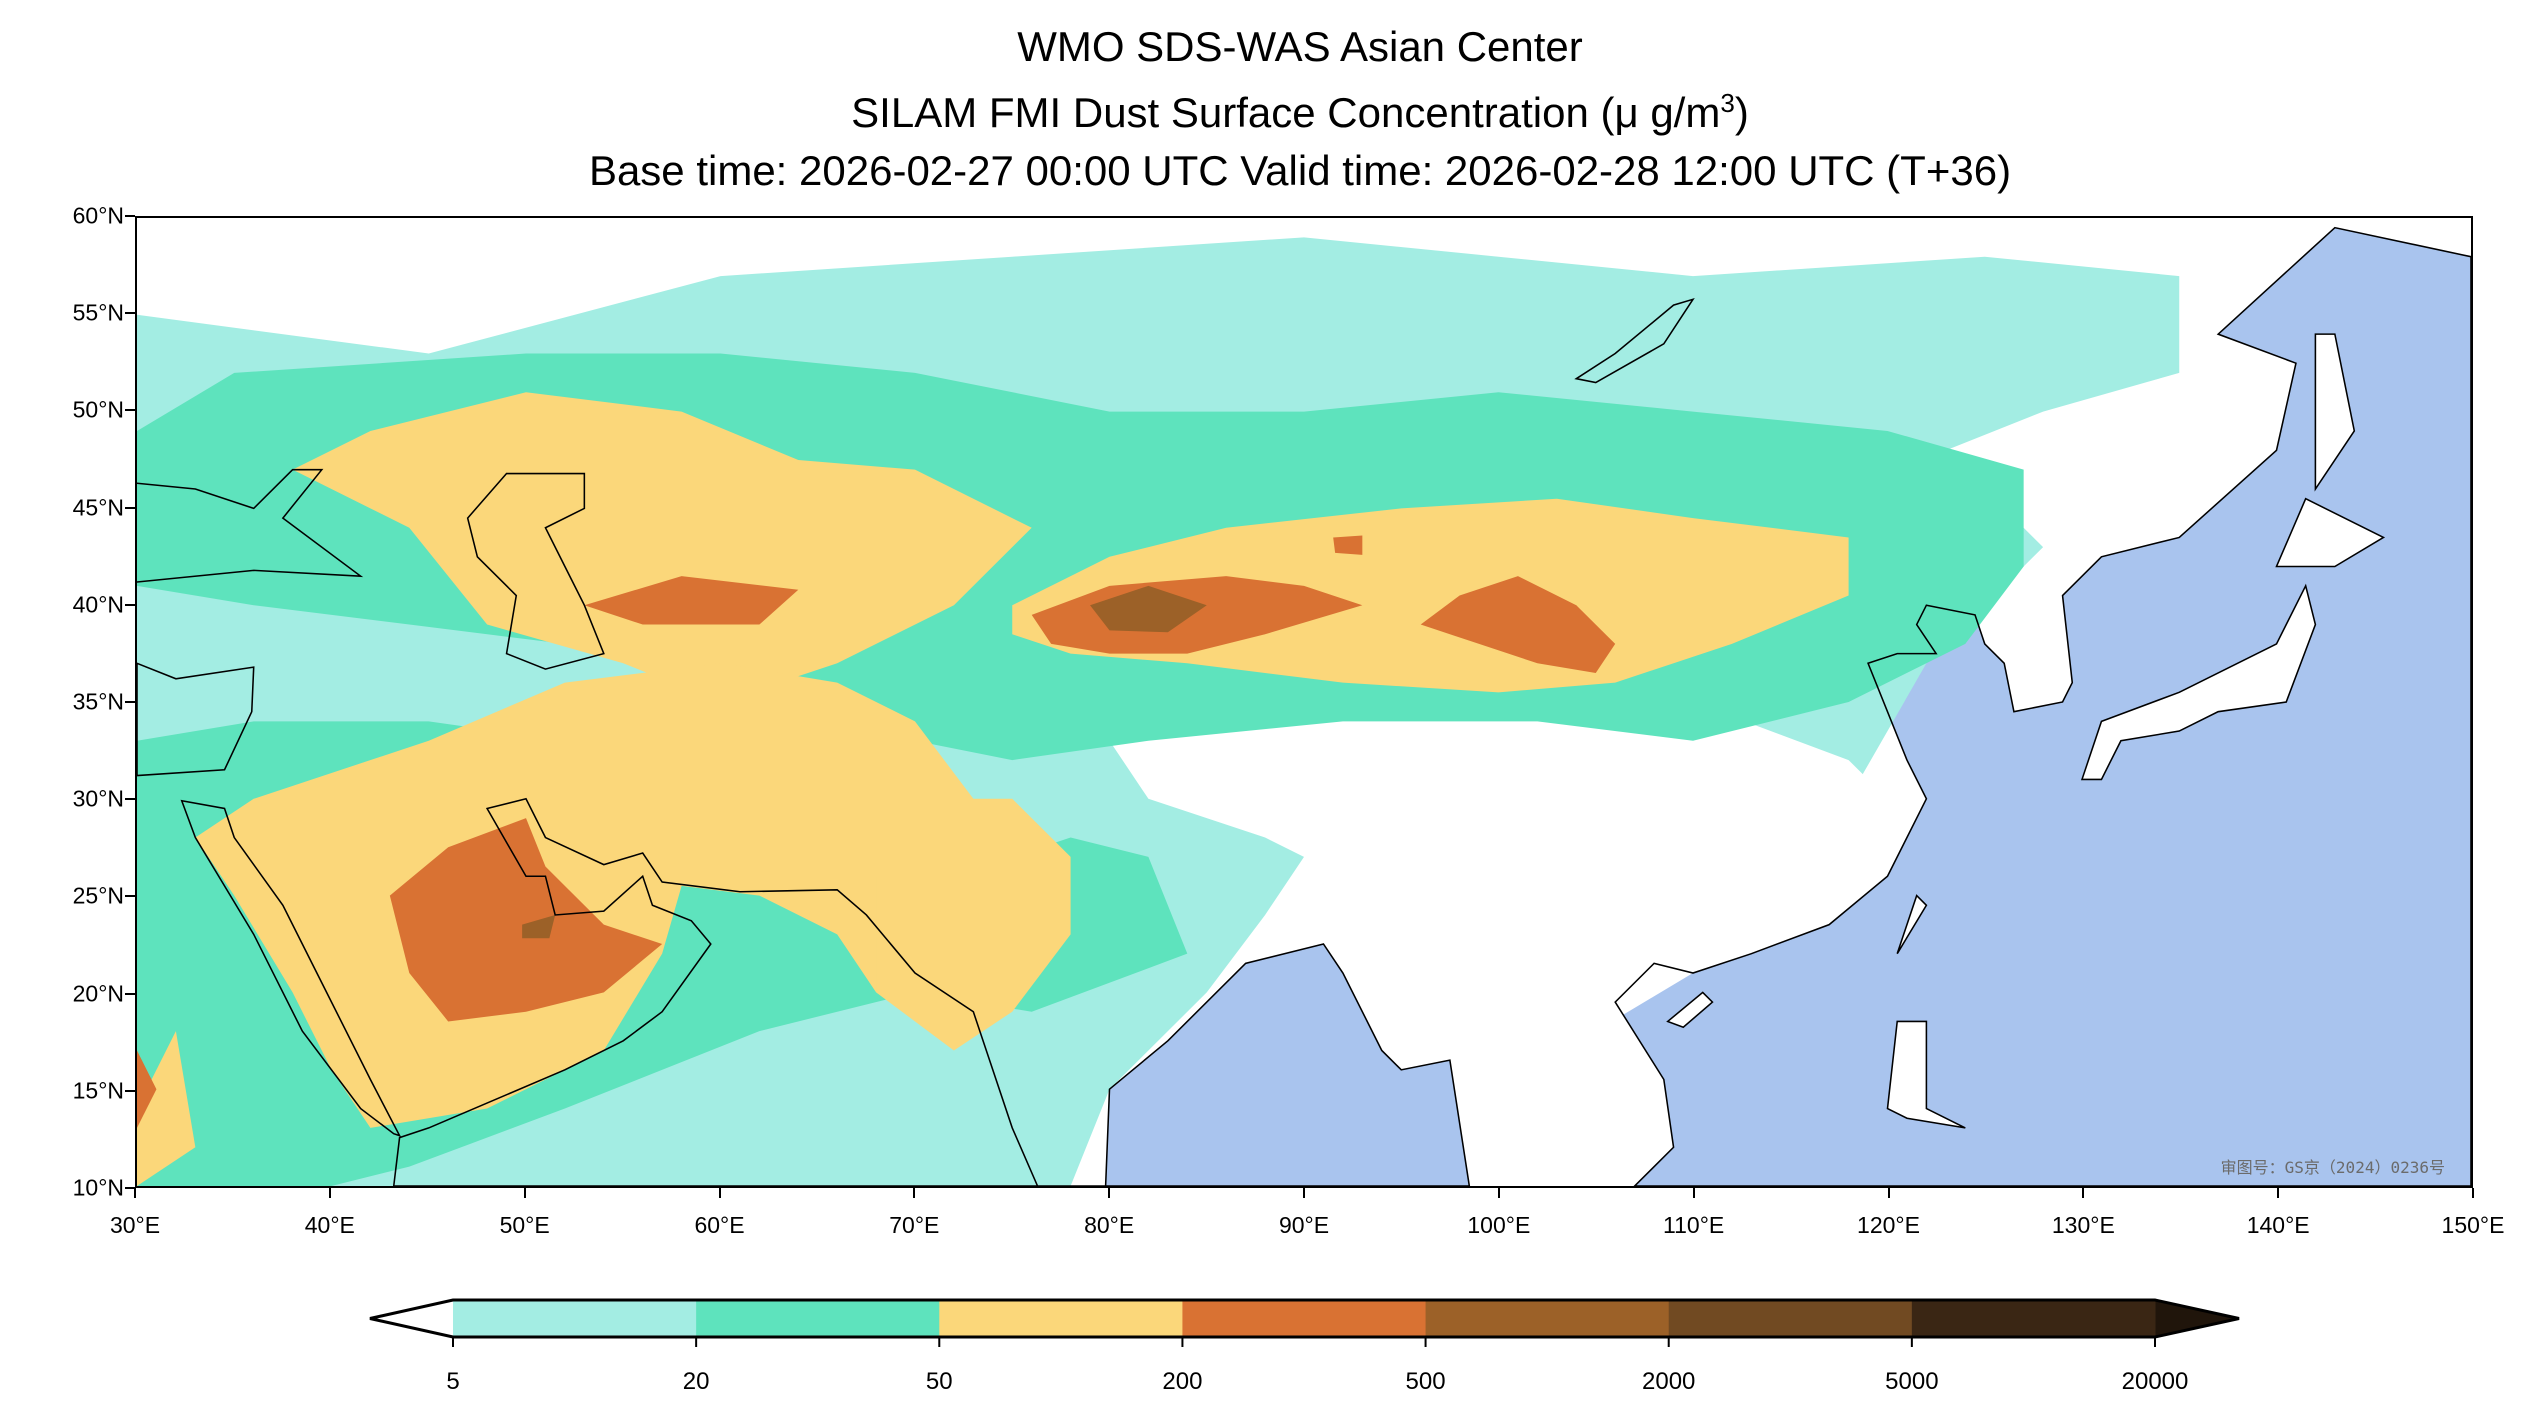 This screenshot has width=2534, height=1421. What do you see at coordinates (98, 215) in the screenshot?
I see `y-tick-label: 60°N` at bounding box center [98, 215].